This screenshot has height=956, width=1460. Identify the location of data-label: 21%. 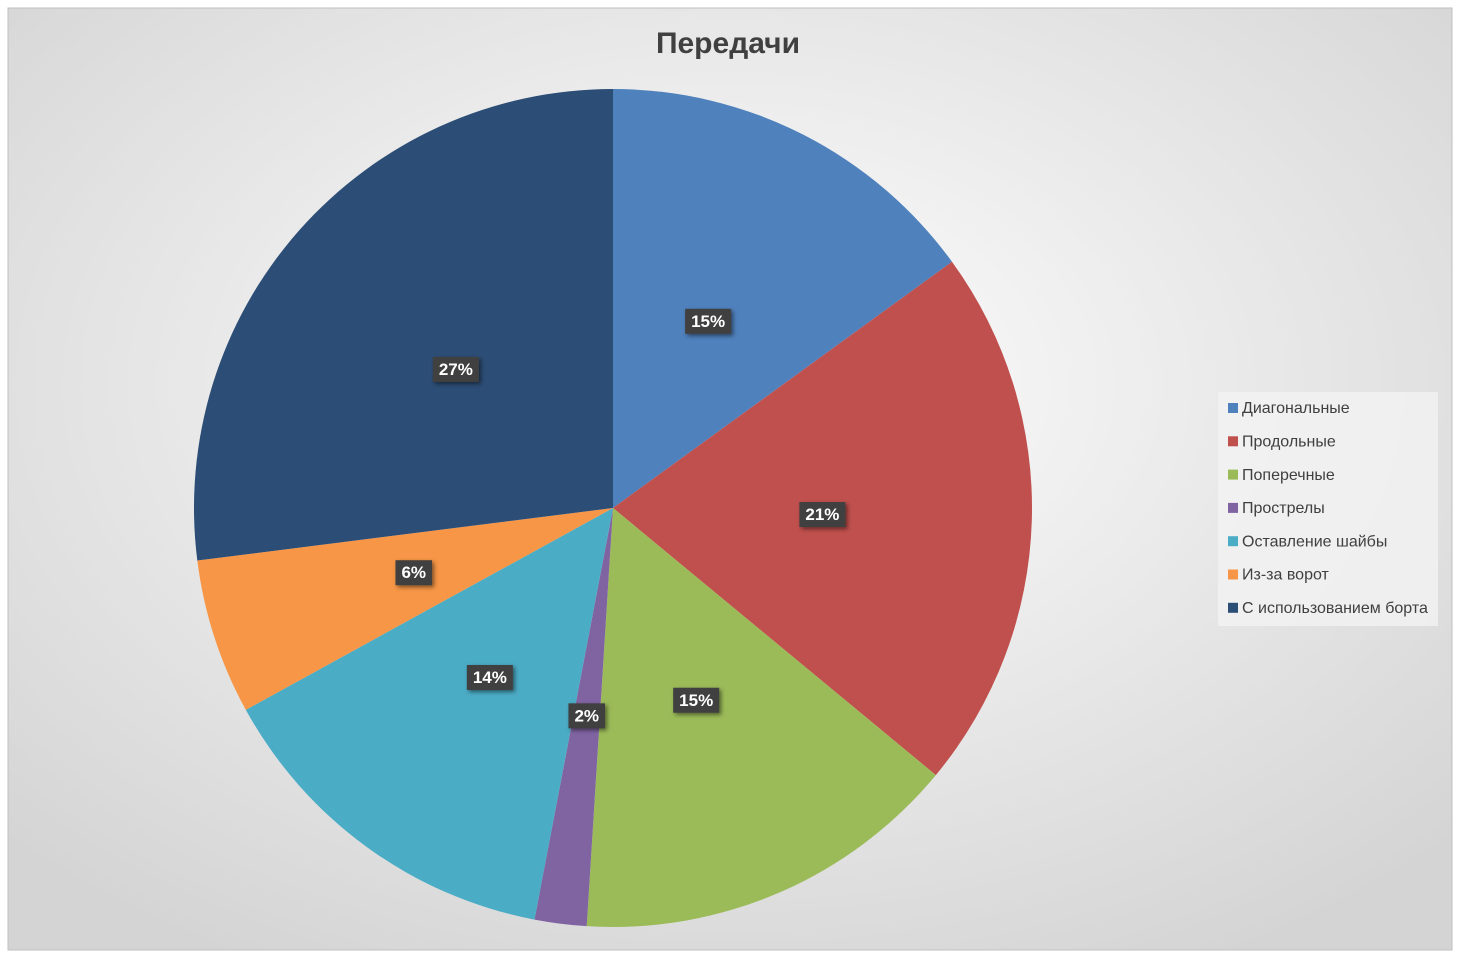
(822, 514).